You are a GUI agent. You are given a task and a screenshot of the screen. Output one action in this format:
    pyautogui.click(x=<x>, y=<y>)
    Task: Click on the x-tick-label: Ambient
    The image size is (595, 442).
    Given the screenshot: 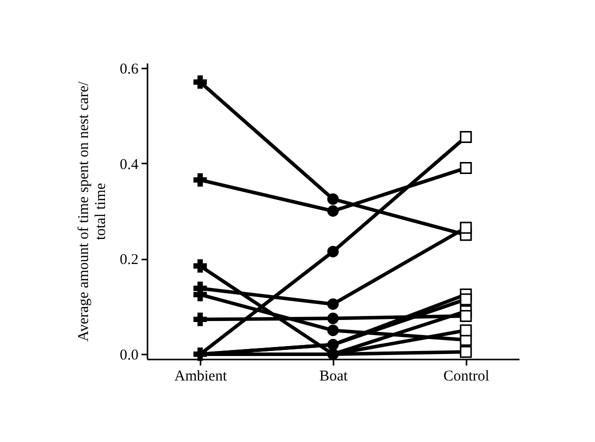 What is the action you would take?
    pyautogui.click(x=201, y=376)
    